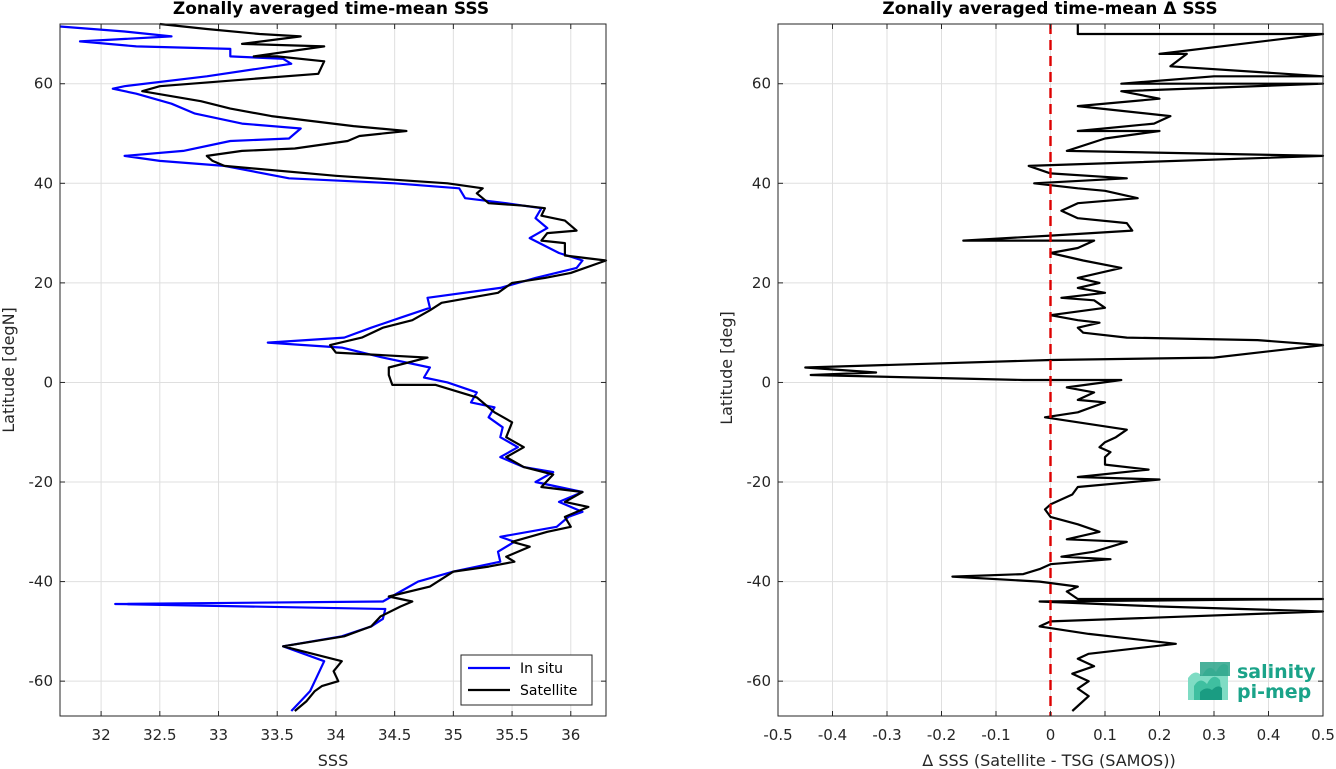 The width and height of the screenshot is (1336, 769). Describe the element at coordinates (726, 368) in the screenshot. I see `right-y-axis-label: Latitude [deg]` at that location.